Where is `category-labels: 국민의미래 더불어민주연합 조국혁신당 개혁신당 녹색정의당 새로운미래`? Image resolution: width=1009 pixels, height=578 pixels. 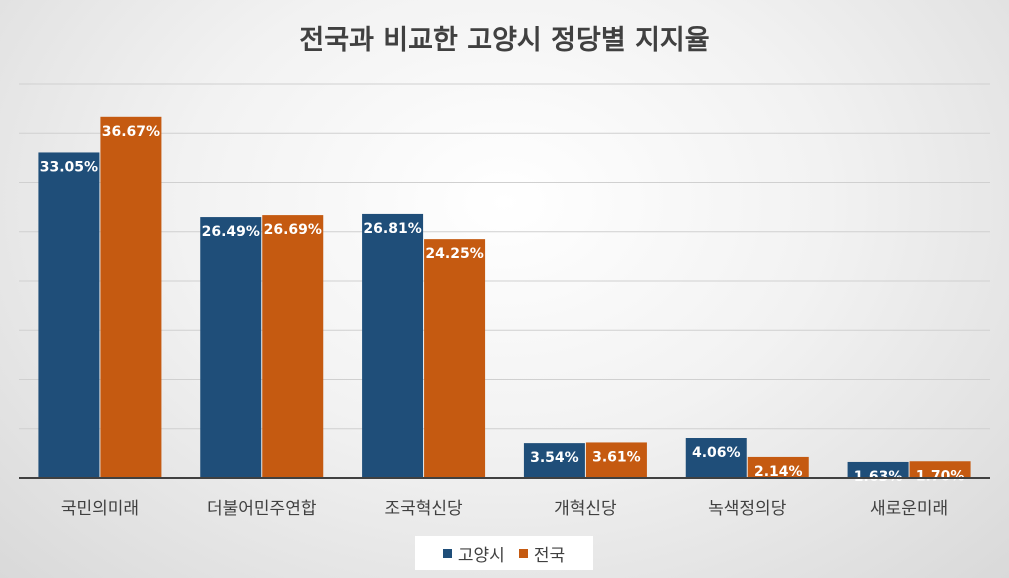
category-labels: 국민의미래 더불어민주연합 조국혁신당 개혁신당 녹색정의당 새로운미래 is located at coordinates (504, 509).